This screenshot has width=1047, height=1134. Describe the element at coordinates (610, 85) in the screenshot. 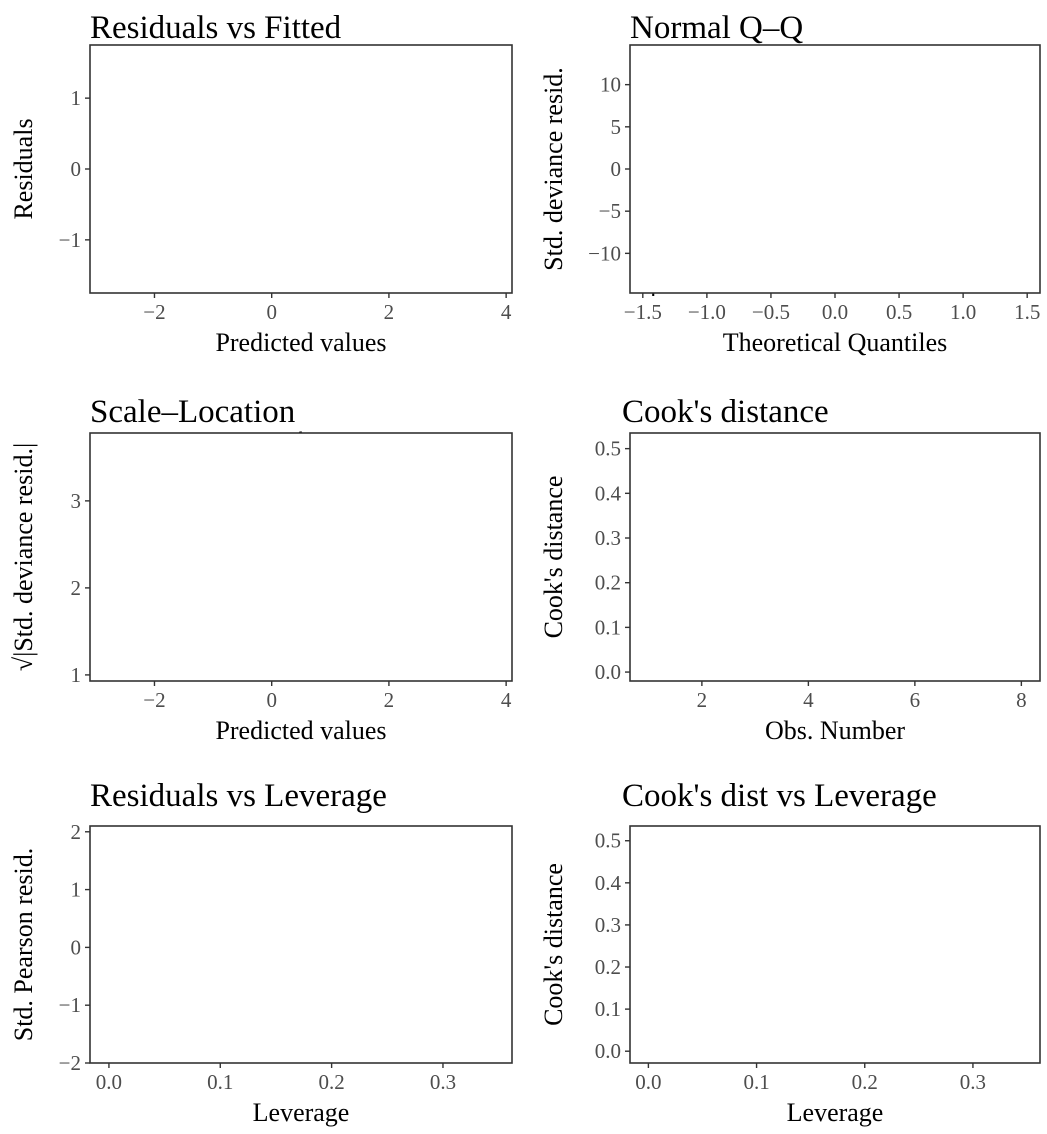

I see `y-tick-label: 10` at that location.